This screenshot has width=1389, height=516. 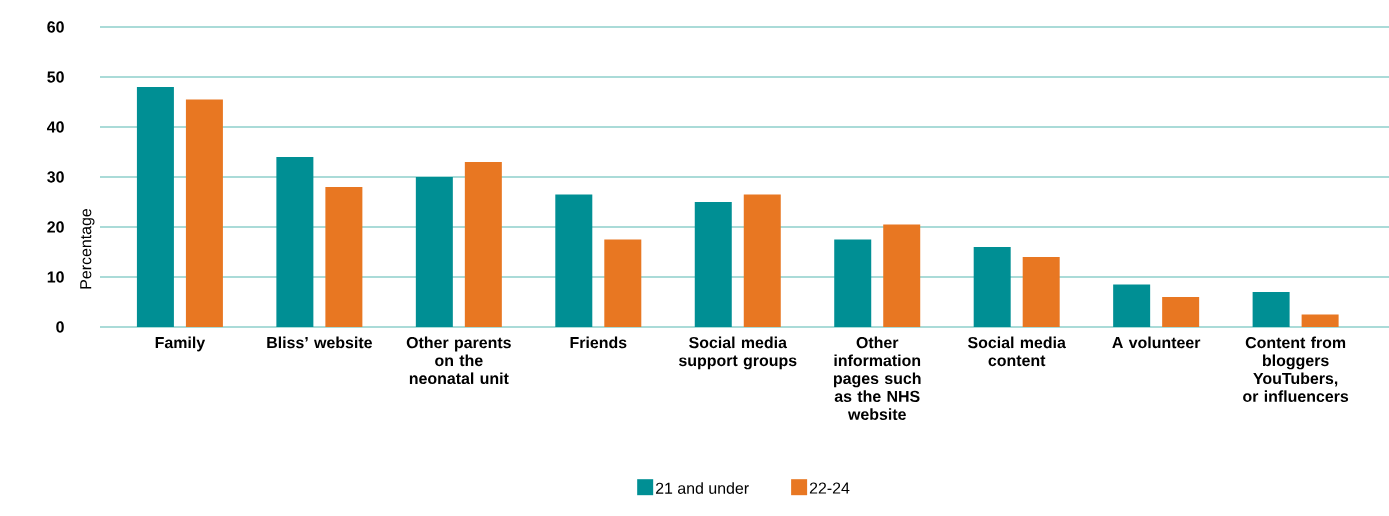 What do you see at coordinates (60, 327) in the screenshot?
I see `y-tick-label: 0` at bounding box center [60, 327].